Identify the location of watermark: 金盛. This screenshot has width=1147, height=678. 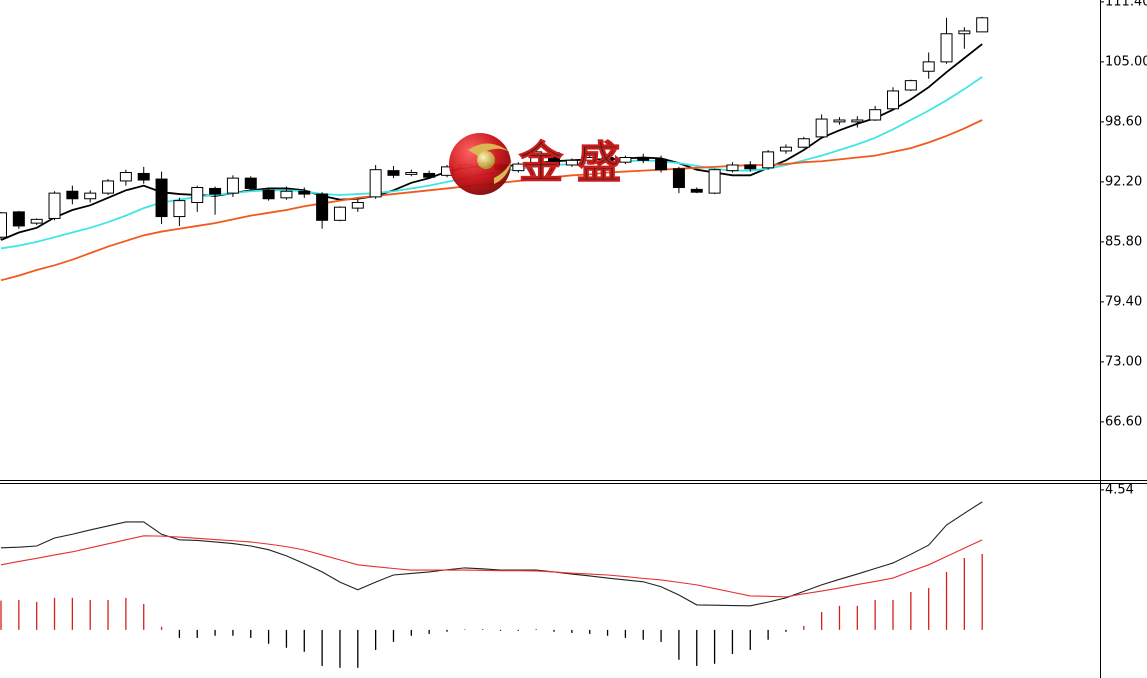
(576, 163).